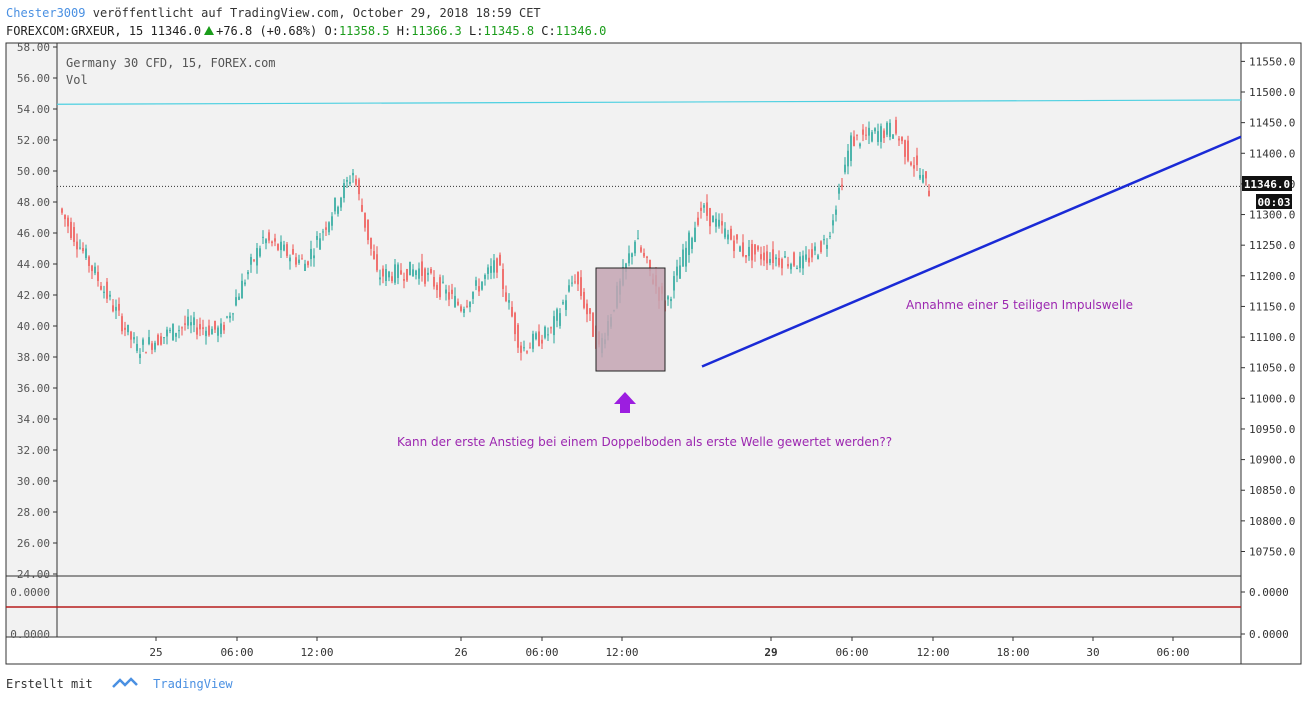  I want to click on resistance-line, so click(649, 102).